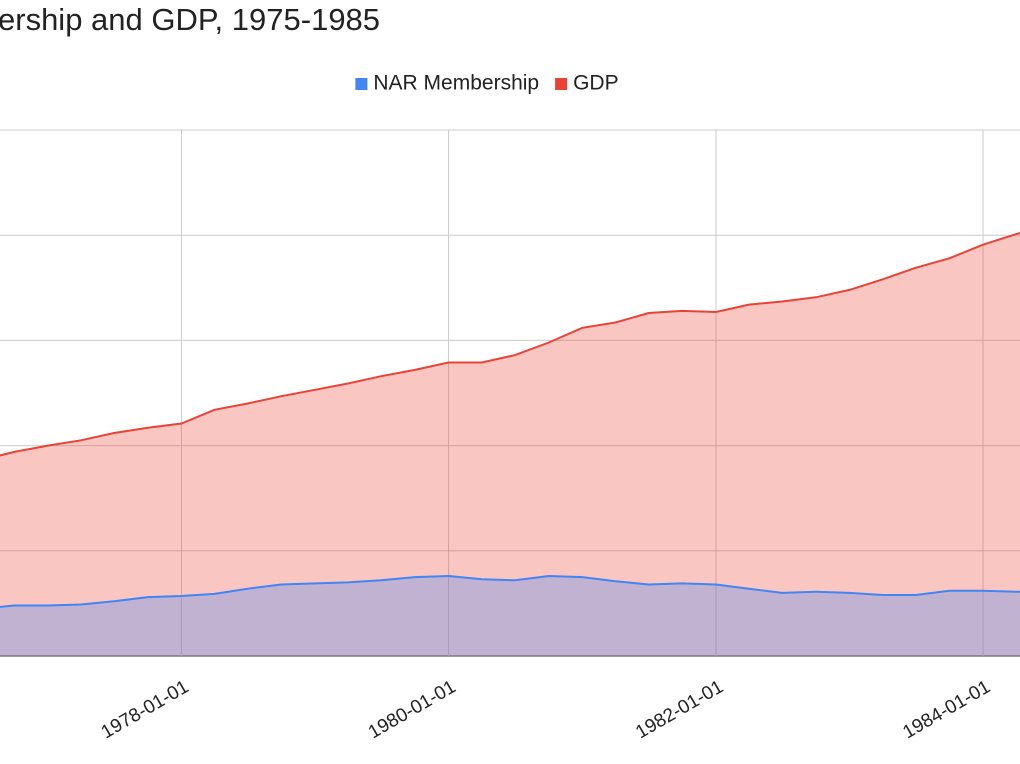 The height and width of the screenshot is (764, 1020). Describe the element at coordinates (510, 616) in the screenshot. I see `area-fill` at that location.